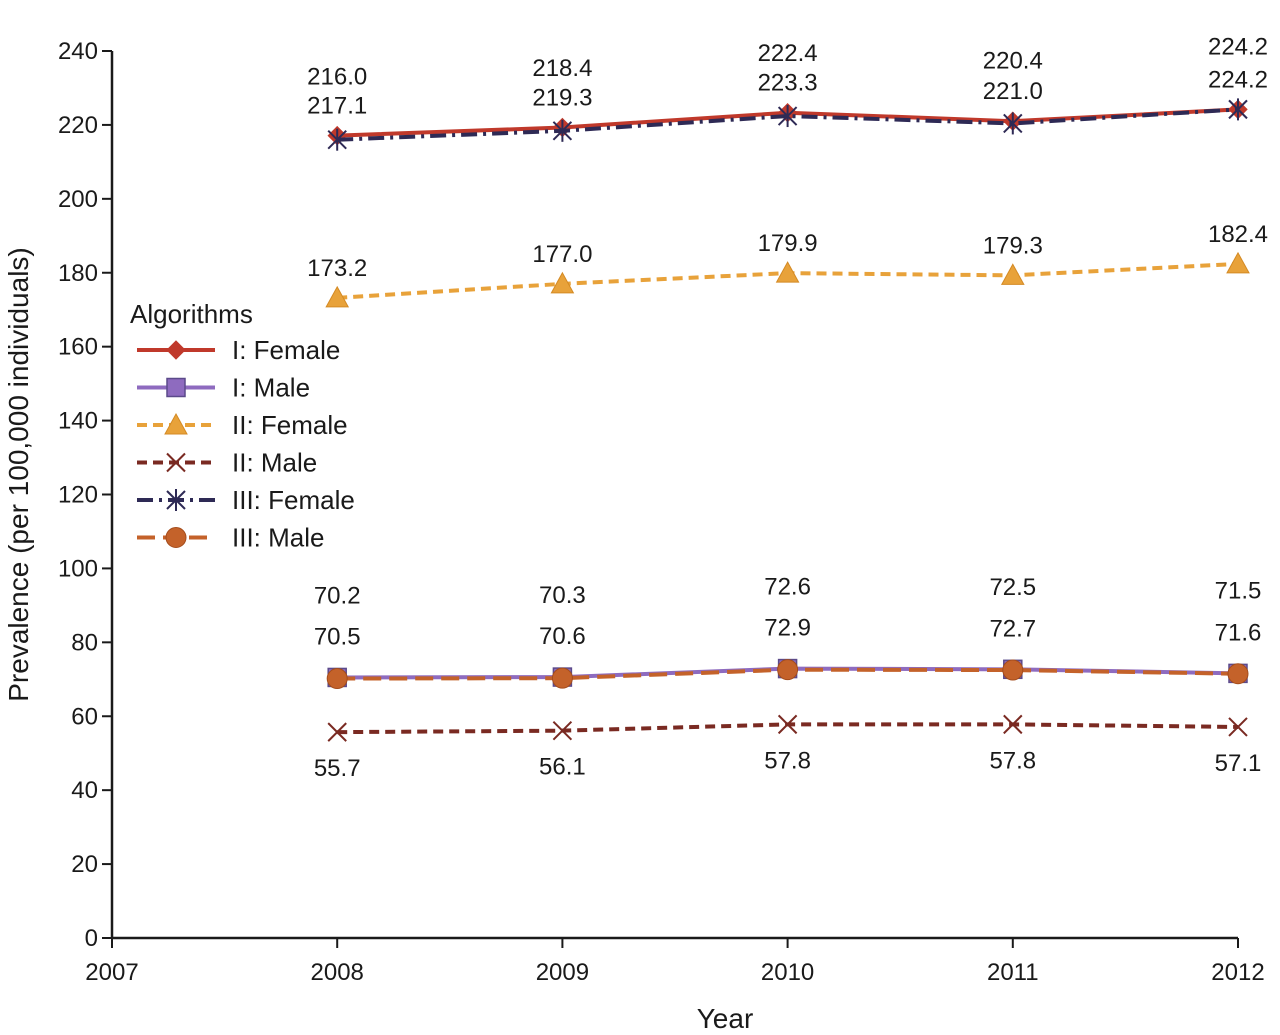 The height and width of the screenshot is (1035, 1280). What do you see at coordinates (337, 972) in the screenshot?
I see `x-tick-label: 2008` at bounding box center [337, 972].